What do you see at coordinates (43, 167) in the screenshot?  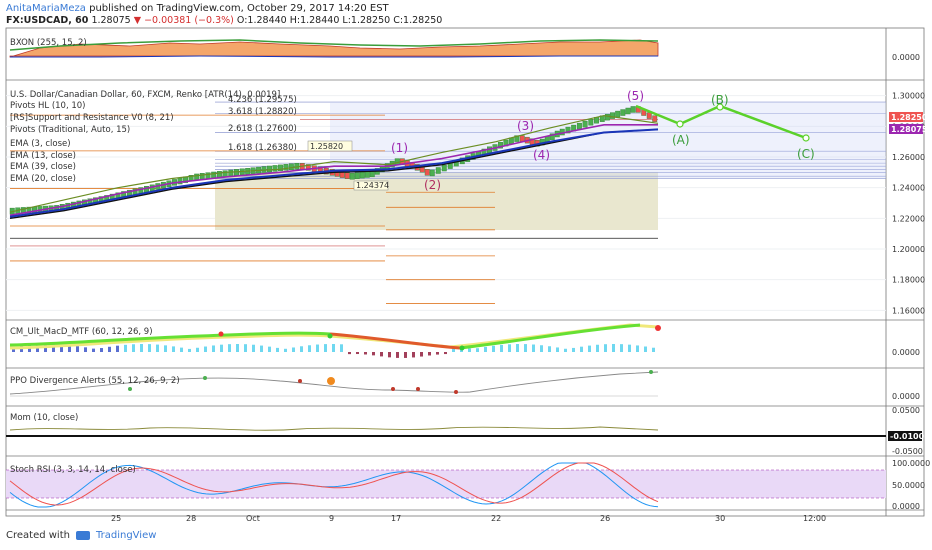 I see `legend-item: EMA (39, close)` at bounding box center [43, 167].